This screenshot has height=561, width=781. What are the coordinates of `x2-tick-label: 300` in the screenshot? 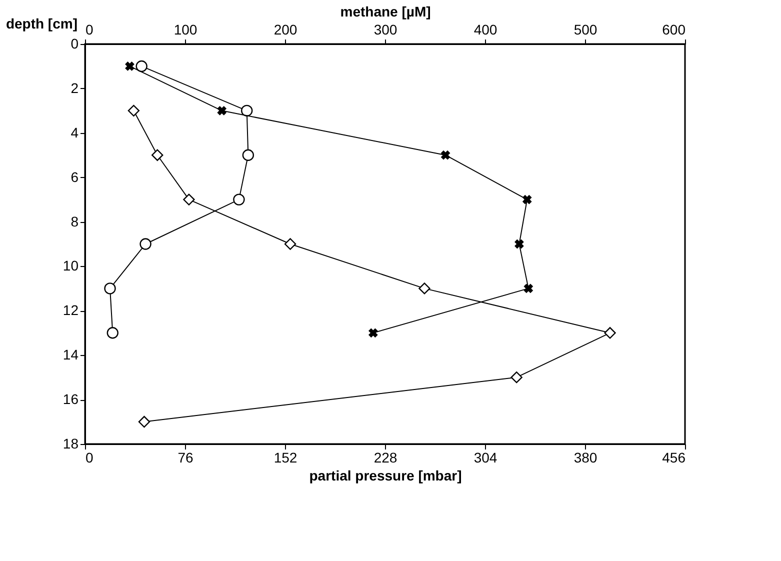 It's located at (386, 30).